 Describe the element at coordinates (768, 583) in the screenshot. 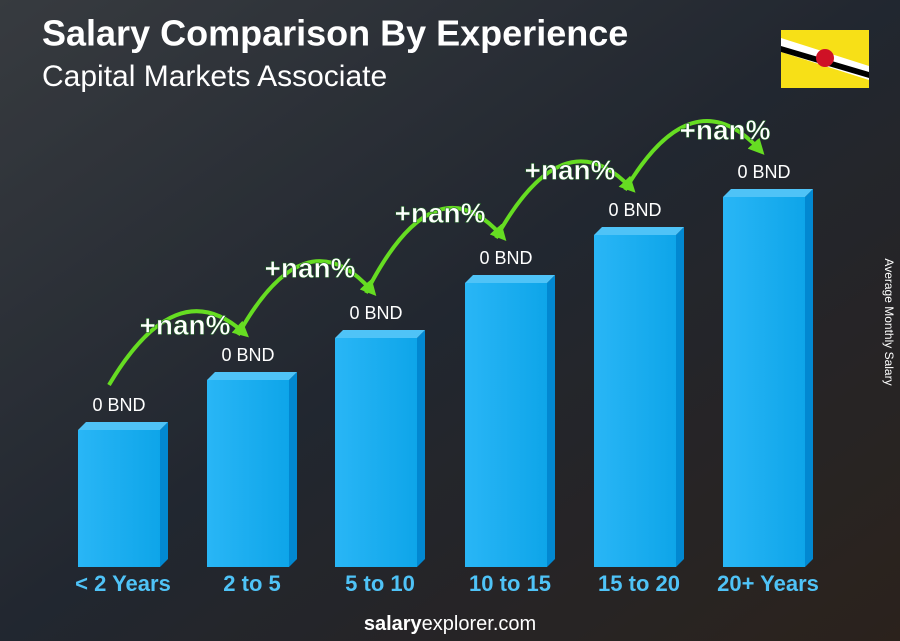

I see `category-label: 20+ Years` at that location.